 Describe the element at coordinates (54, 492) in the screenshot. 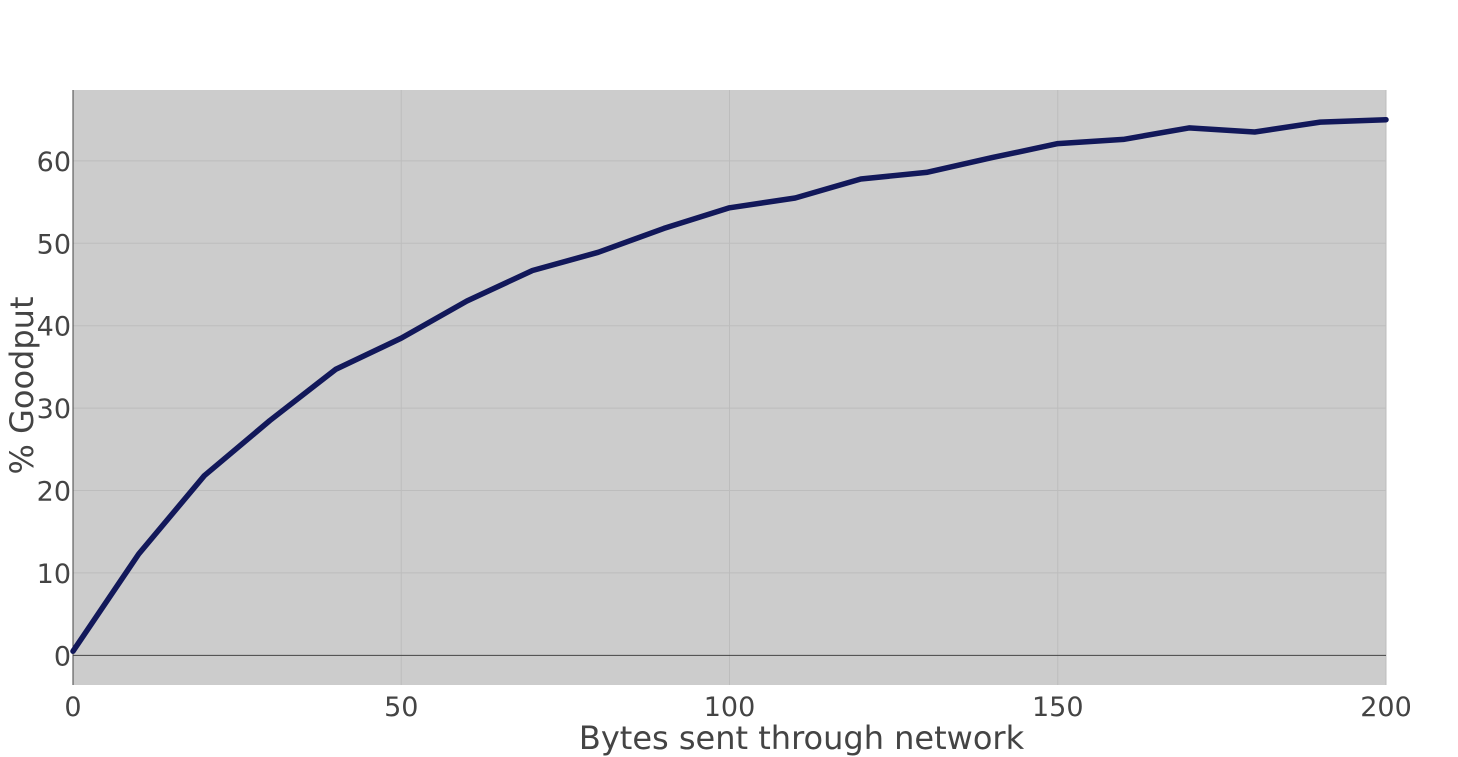

I see `y-tick-label: 20` at that location.